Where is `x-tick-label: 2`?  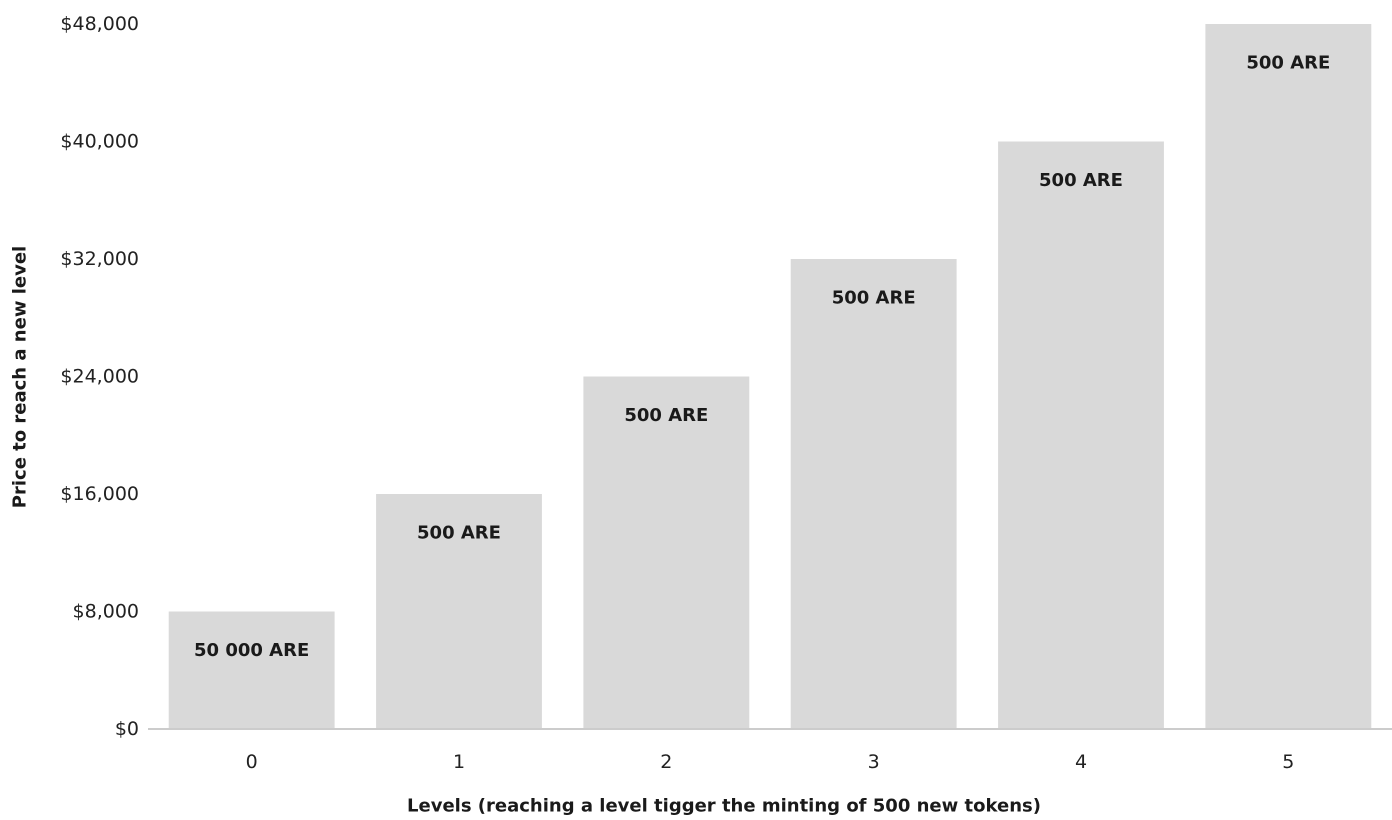 x-tick-label: 2 is located at coordinates (666, 762).